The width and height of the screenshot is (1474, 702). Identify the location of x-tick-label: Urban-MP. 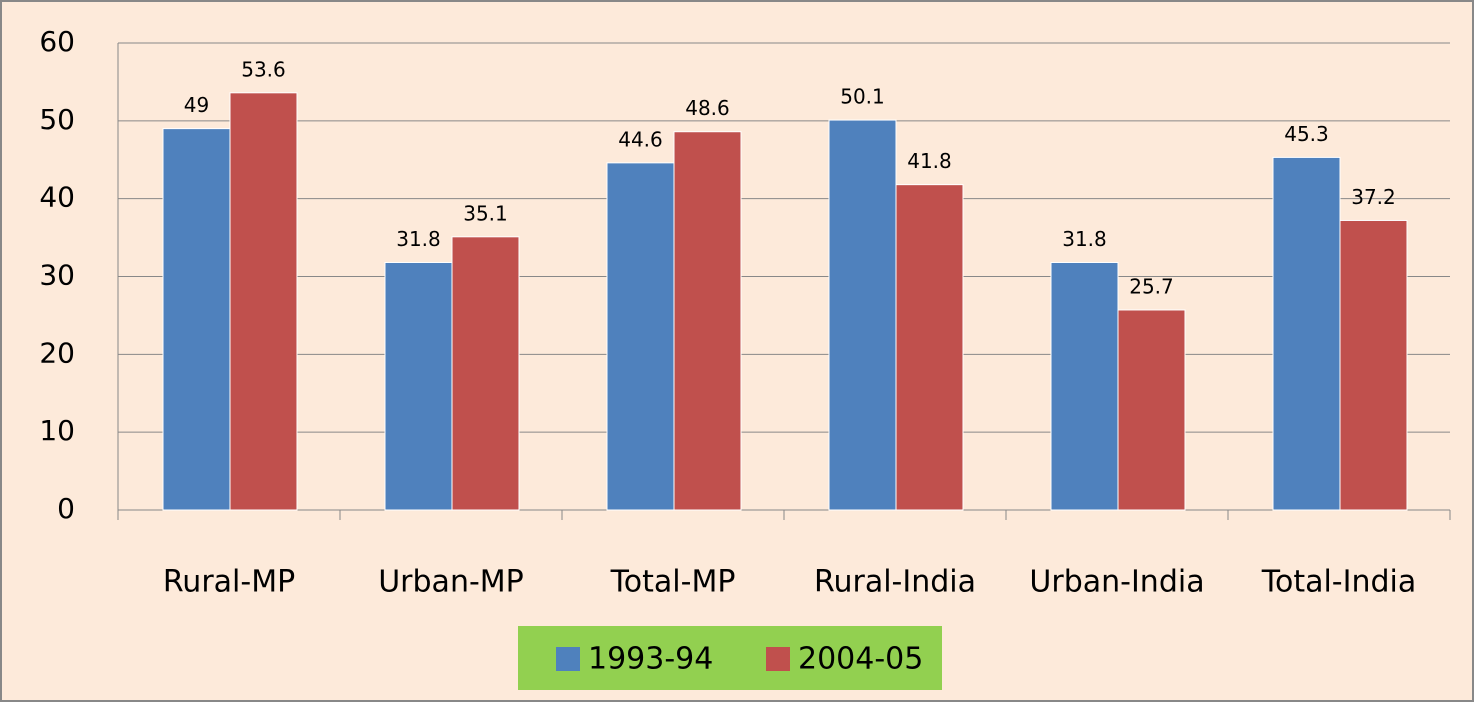
(451, 582).